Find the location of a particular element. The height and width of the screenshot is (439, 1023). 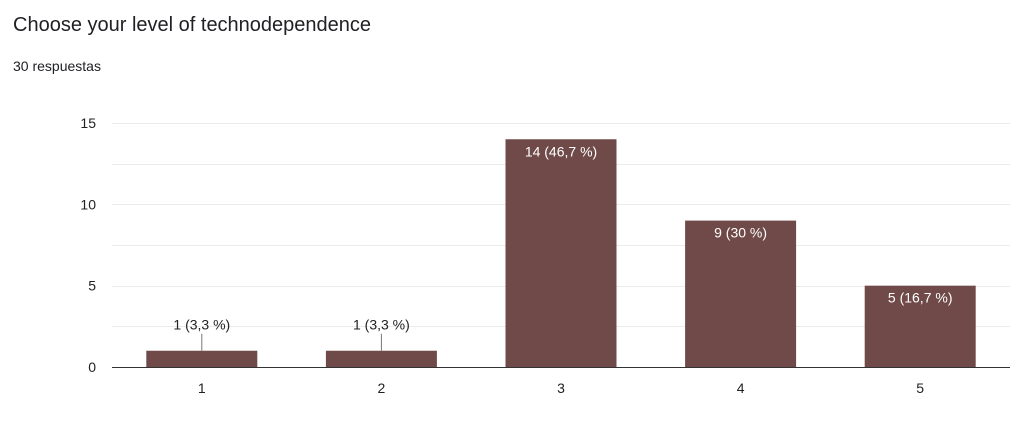

response-count: 30 respuestas is located at coordinates (57, 66).